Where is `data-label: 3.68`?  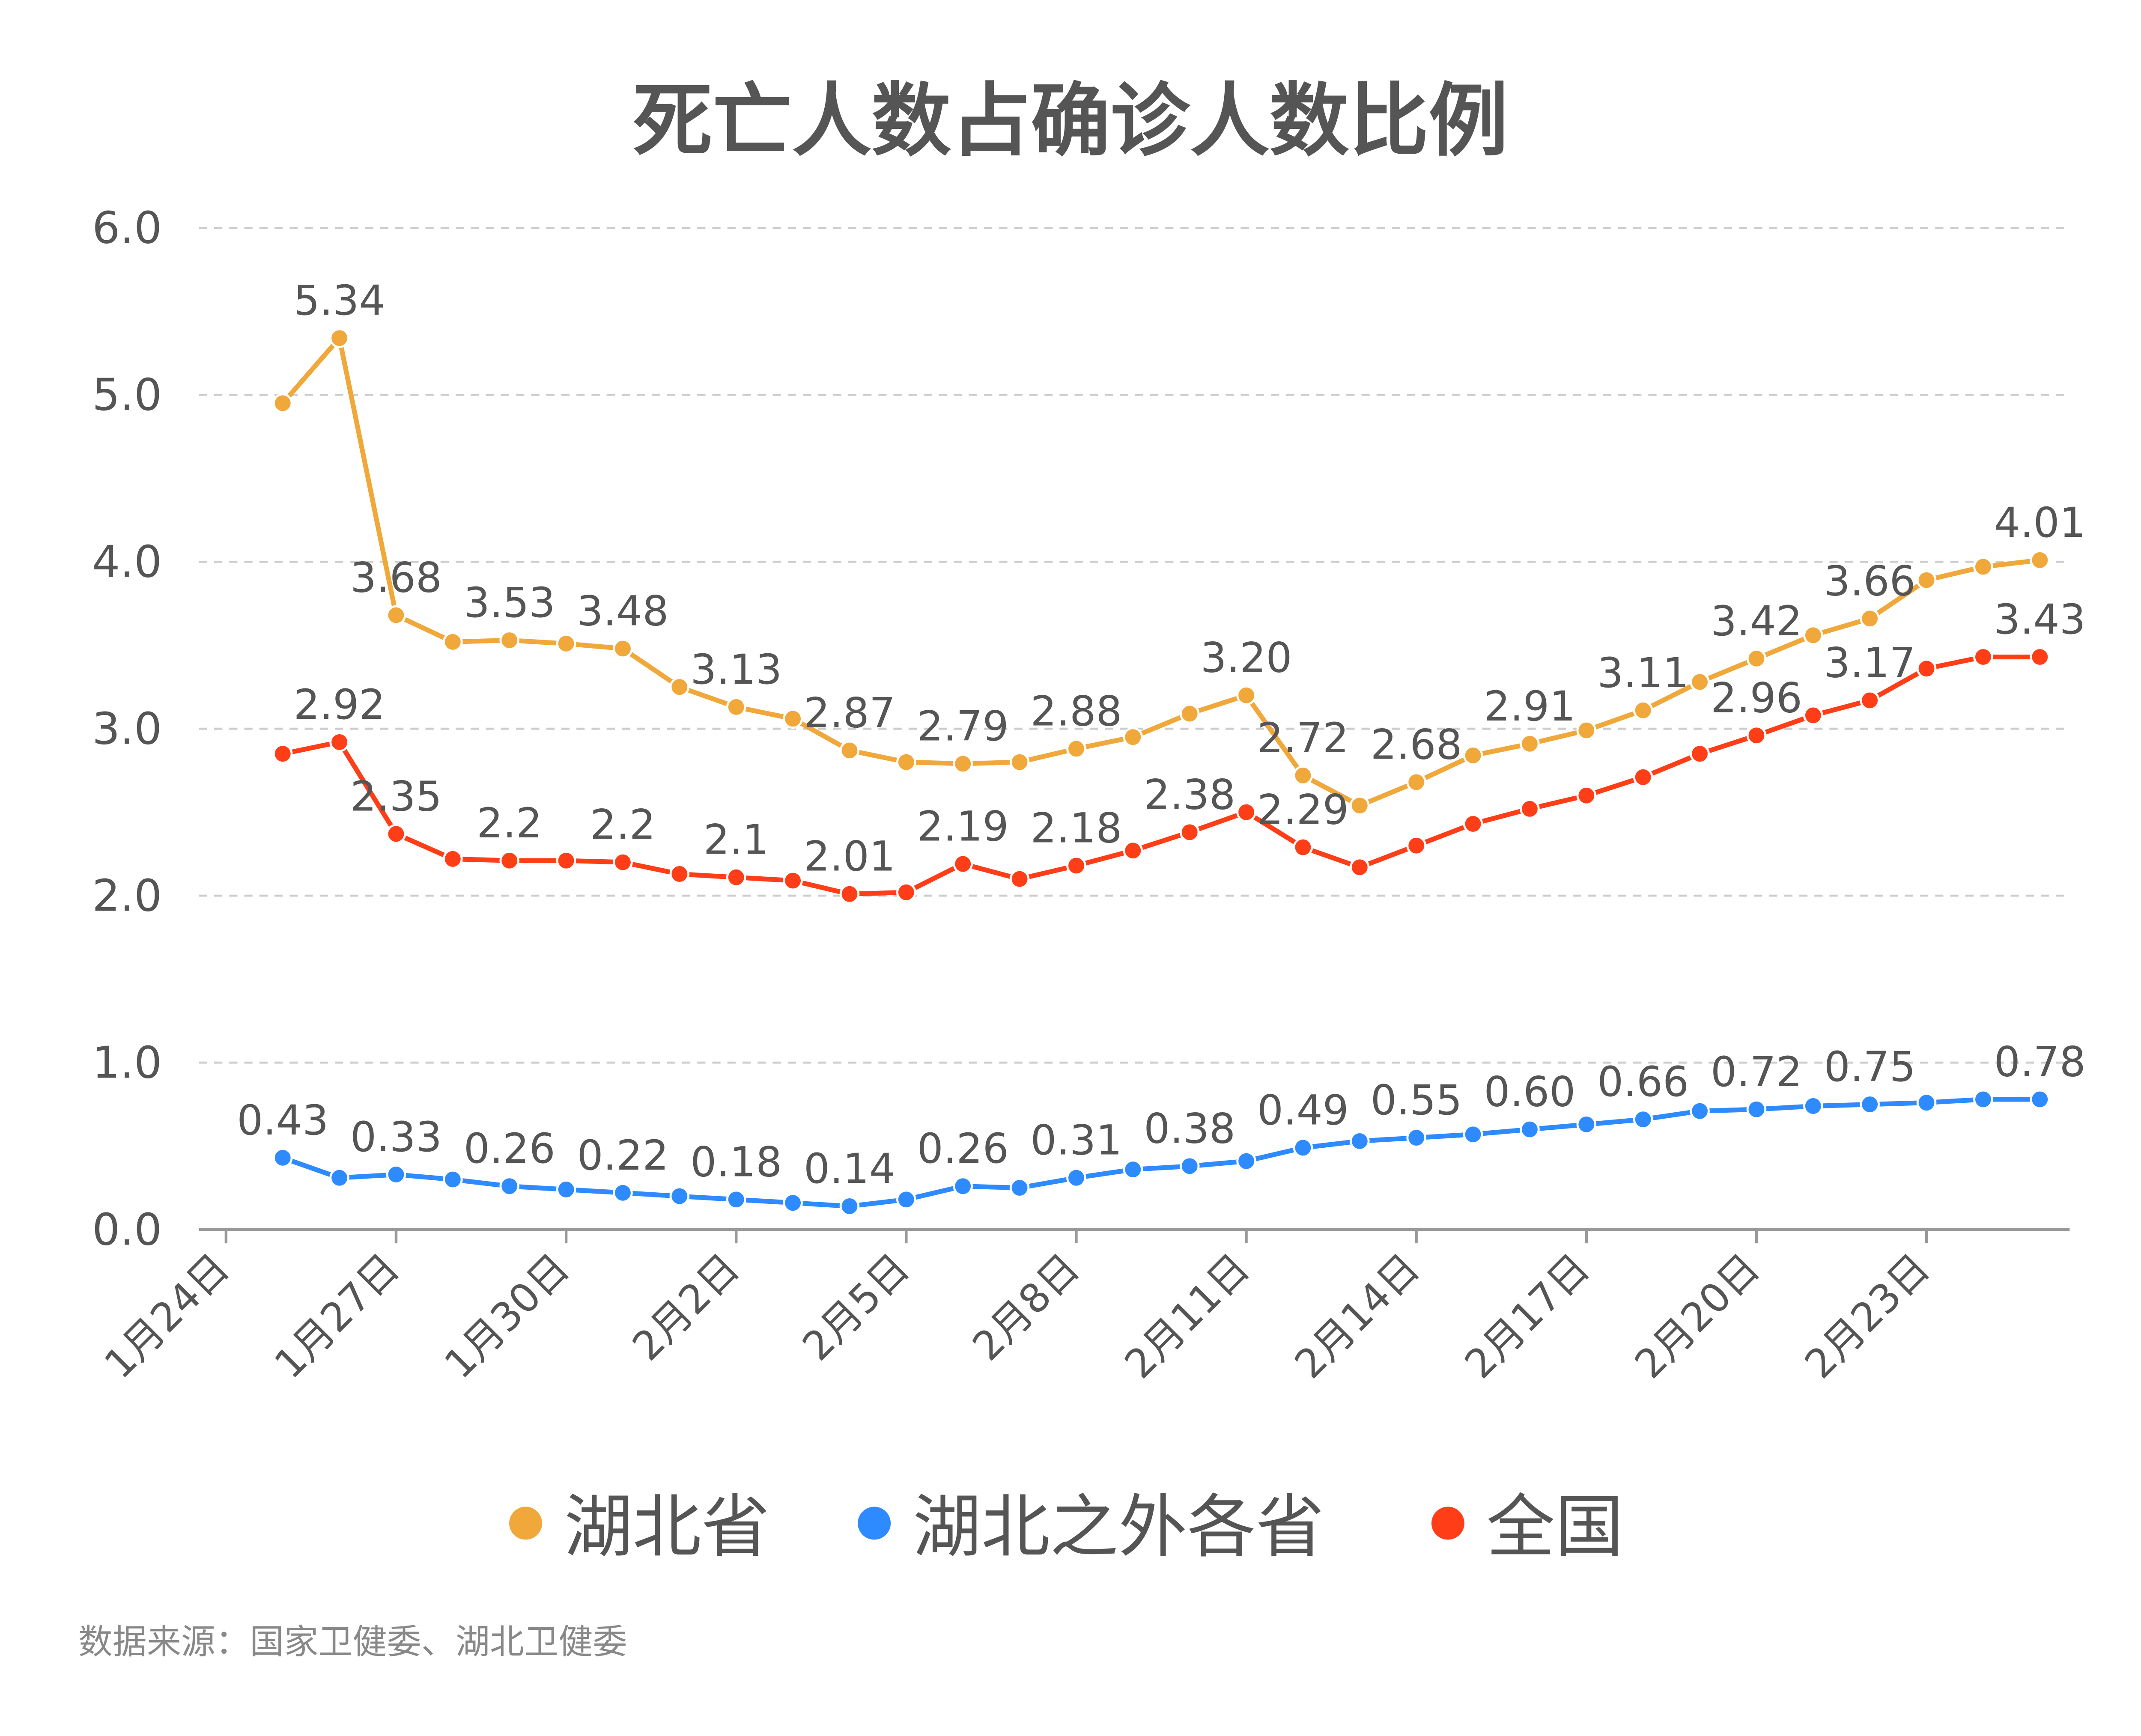 data-label: 3.68 is located at coordinates (396, 578).